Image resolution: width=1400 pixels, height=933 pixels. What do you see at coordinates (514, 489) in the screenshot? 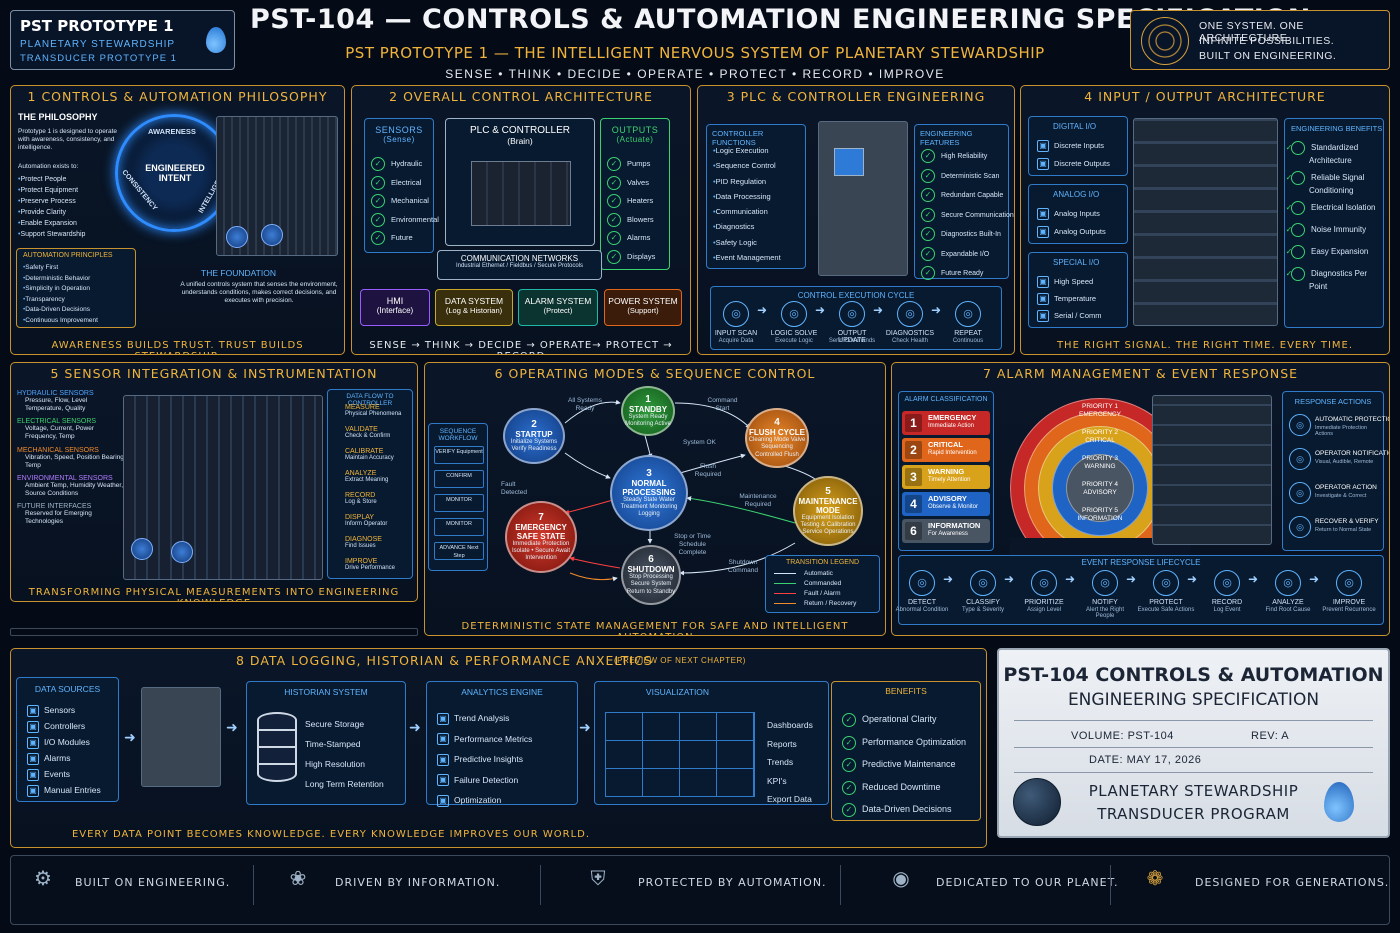
I see `label-fault-detected: Fault Detected` at bounding box center [514, 489].